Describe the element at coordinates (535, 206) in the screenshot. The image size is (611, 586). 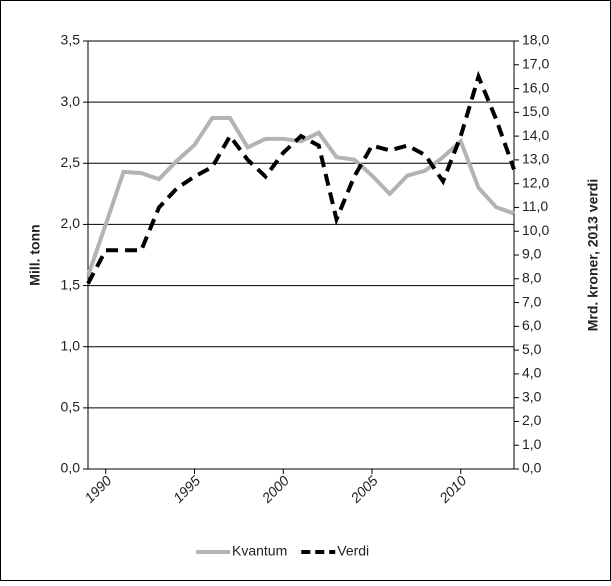
I see `y2-tick-label: 11,0` at that location.